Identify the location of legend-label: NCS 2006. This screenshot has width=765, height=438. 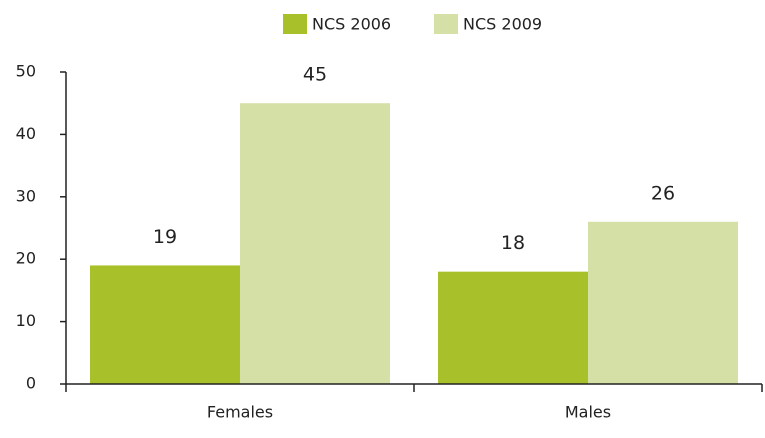
(351, 24).